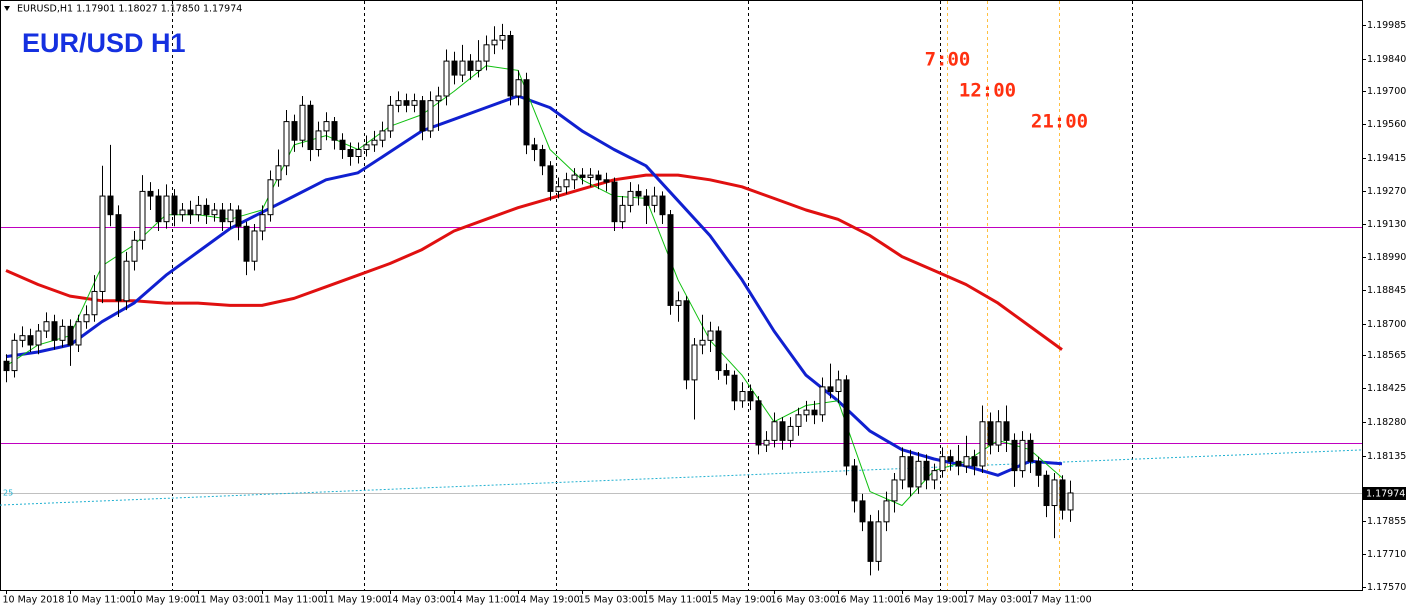 This screenshot has width=1406, height=611. I want to click on x-tick-label: 16 May 11:00, so click(867, 600).